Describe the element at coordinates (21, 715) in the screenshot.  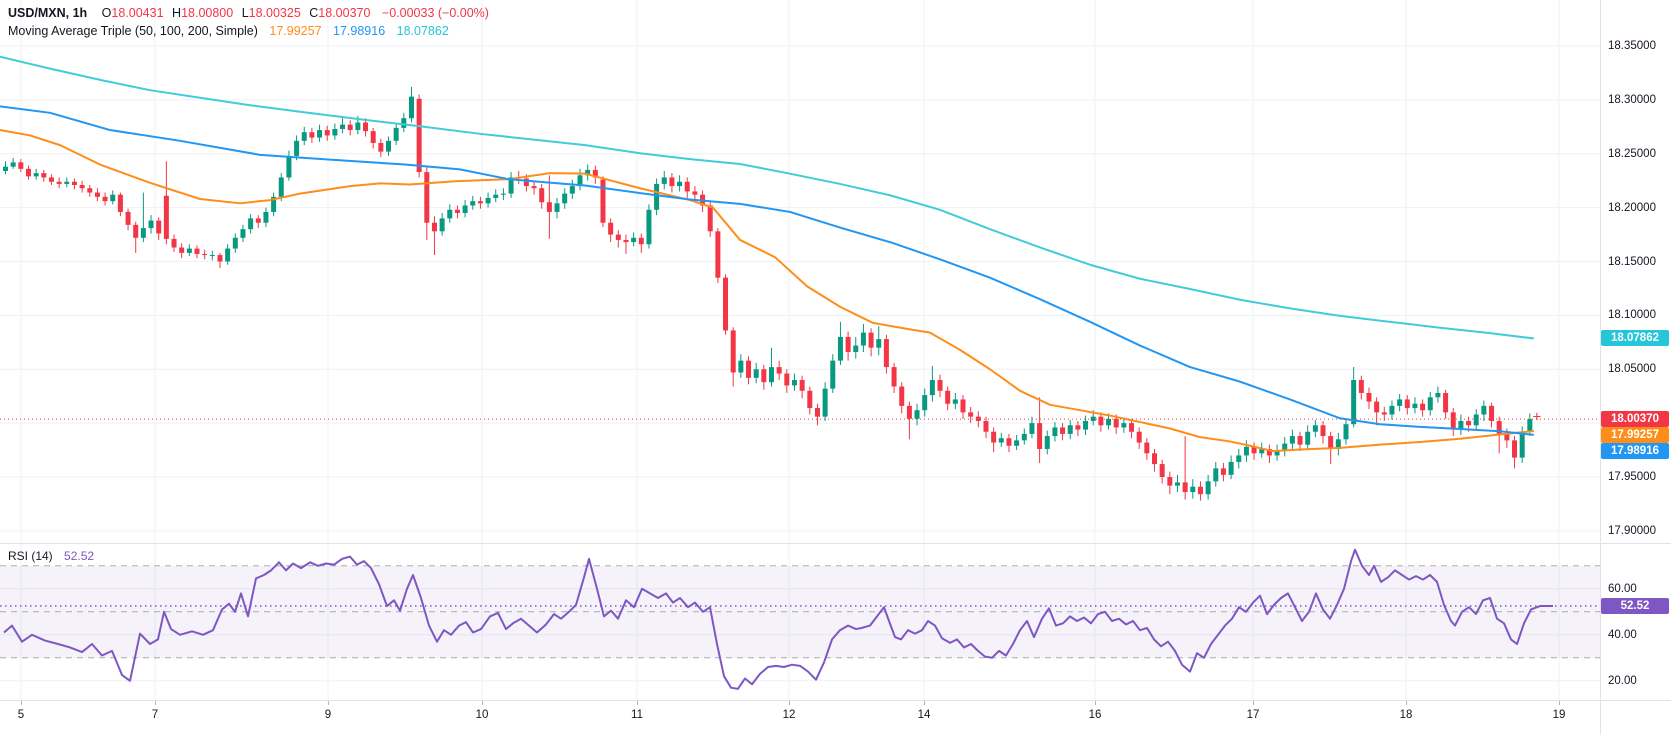
I see `time-axis-label: 5` at that location.